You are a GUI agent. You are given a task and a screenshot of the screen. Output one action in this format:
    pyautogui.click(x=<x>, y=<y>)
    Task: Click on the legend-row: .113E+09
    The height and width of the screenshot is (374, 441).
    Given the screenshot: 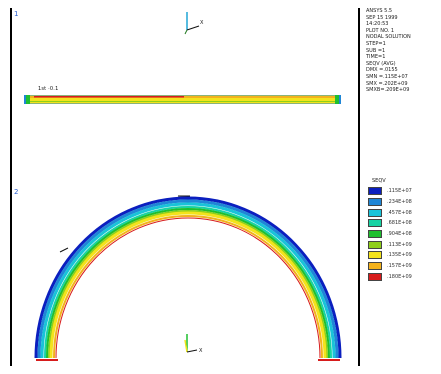 What is the action you would take?
    pyautogui.click(x=404, y=244)
    